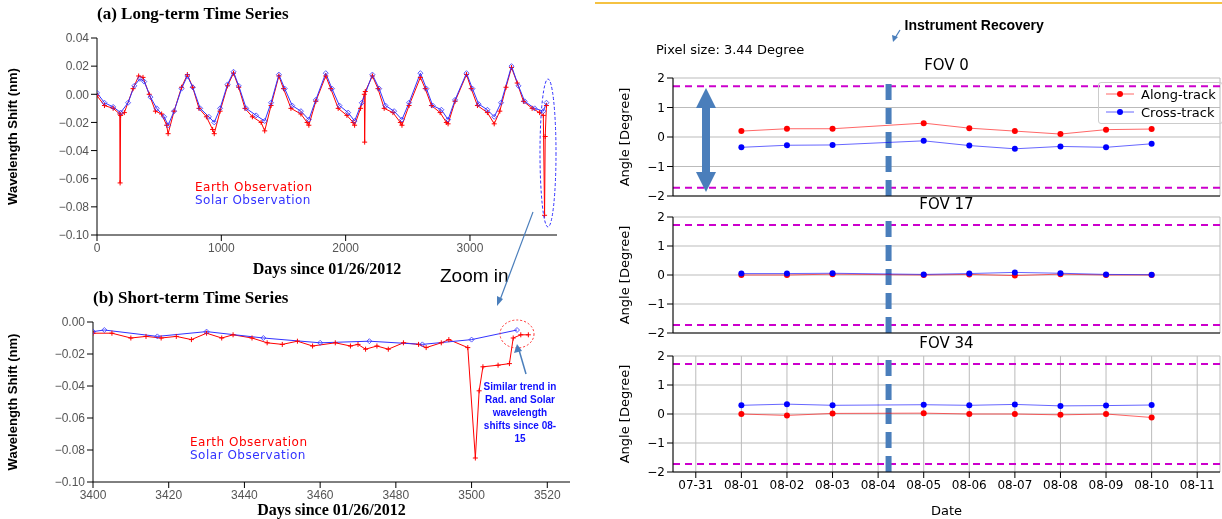  I want to click on text: Pixel size: 3.44 Degree, so click(731, 50).